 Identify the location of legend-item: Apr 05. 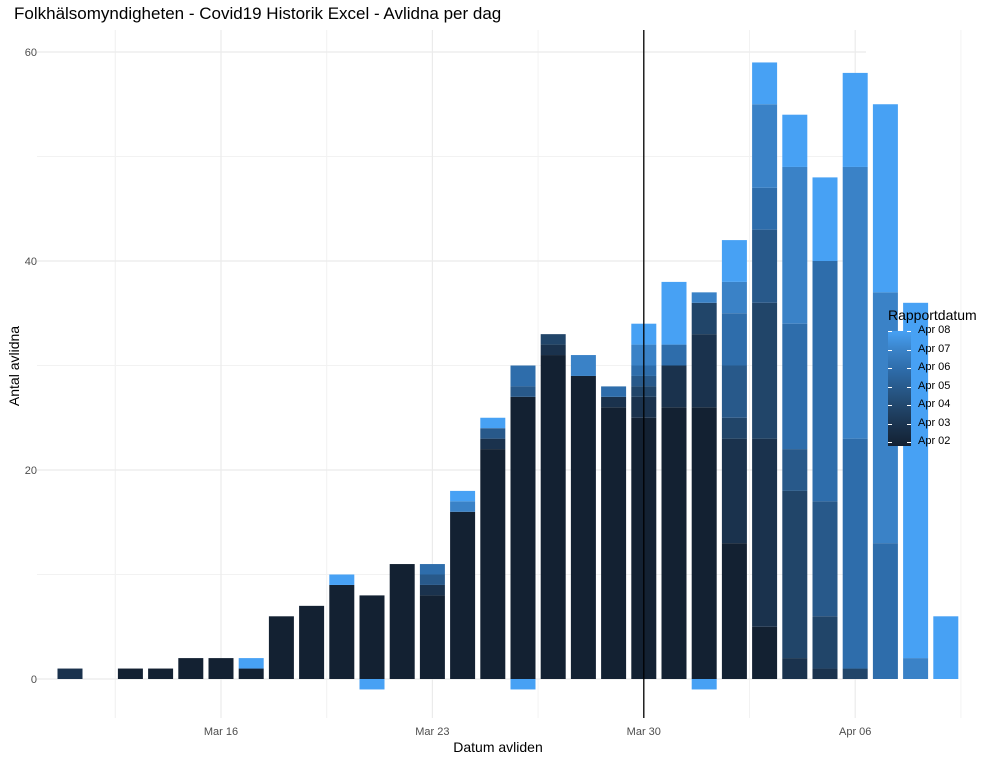
(938, 387).